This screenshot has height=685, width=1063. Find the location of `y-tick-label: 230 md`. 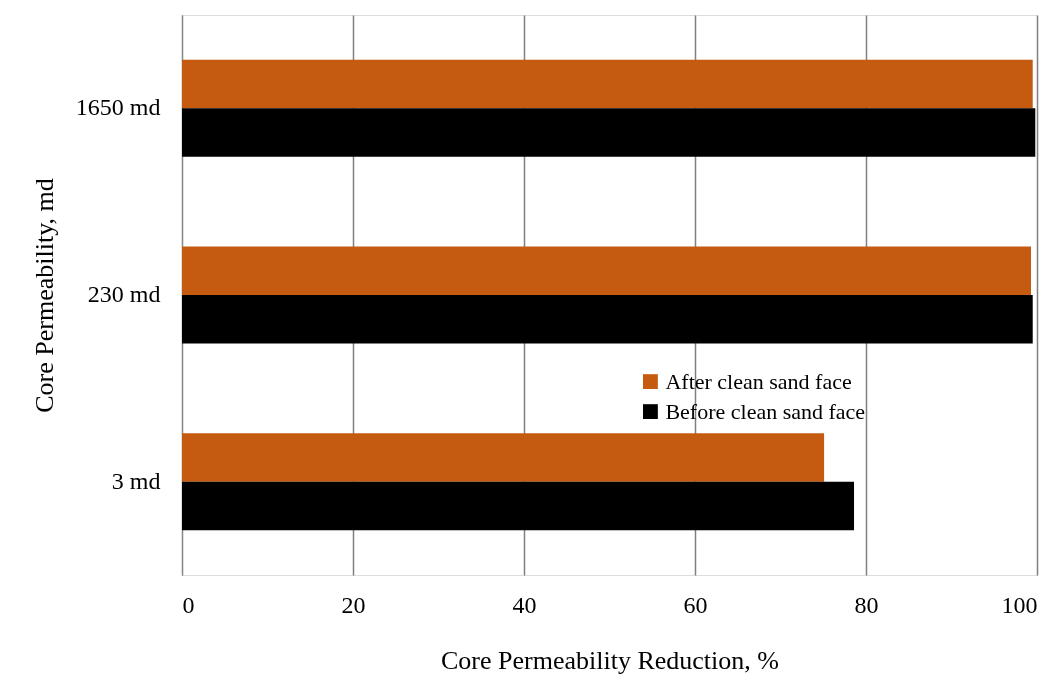

y-tick-label: 230 md is located at coordinates (124, 294).